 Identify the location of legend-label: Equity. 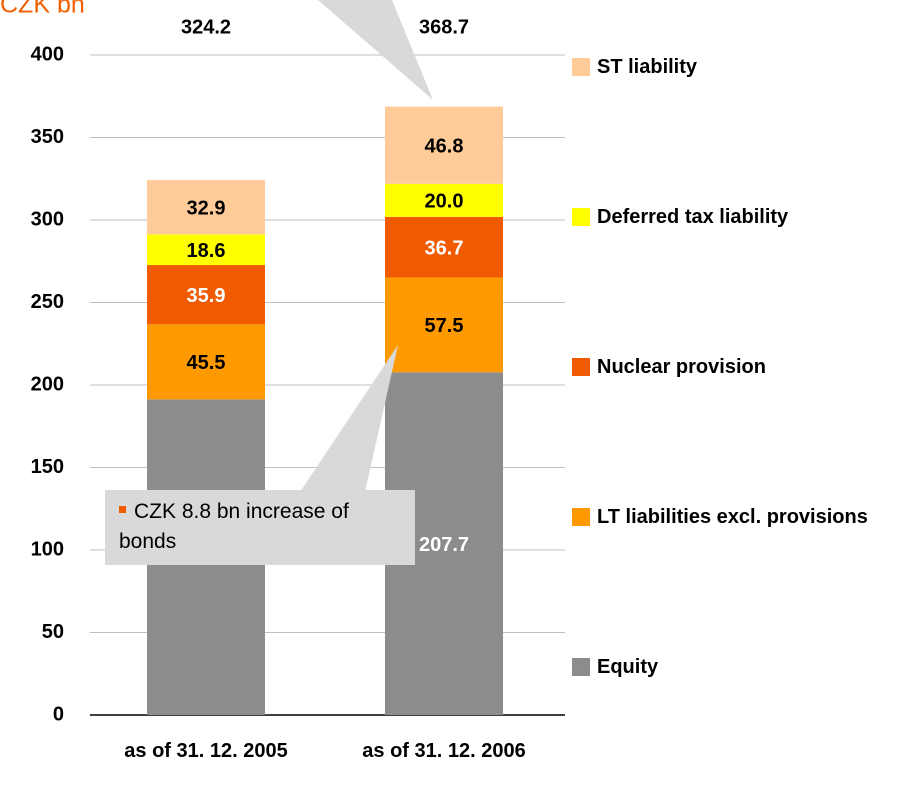
(628, 667).